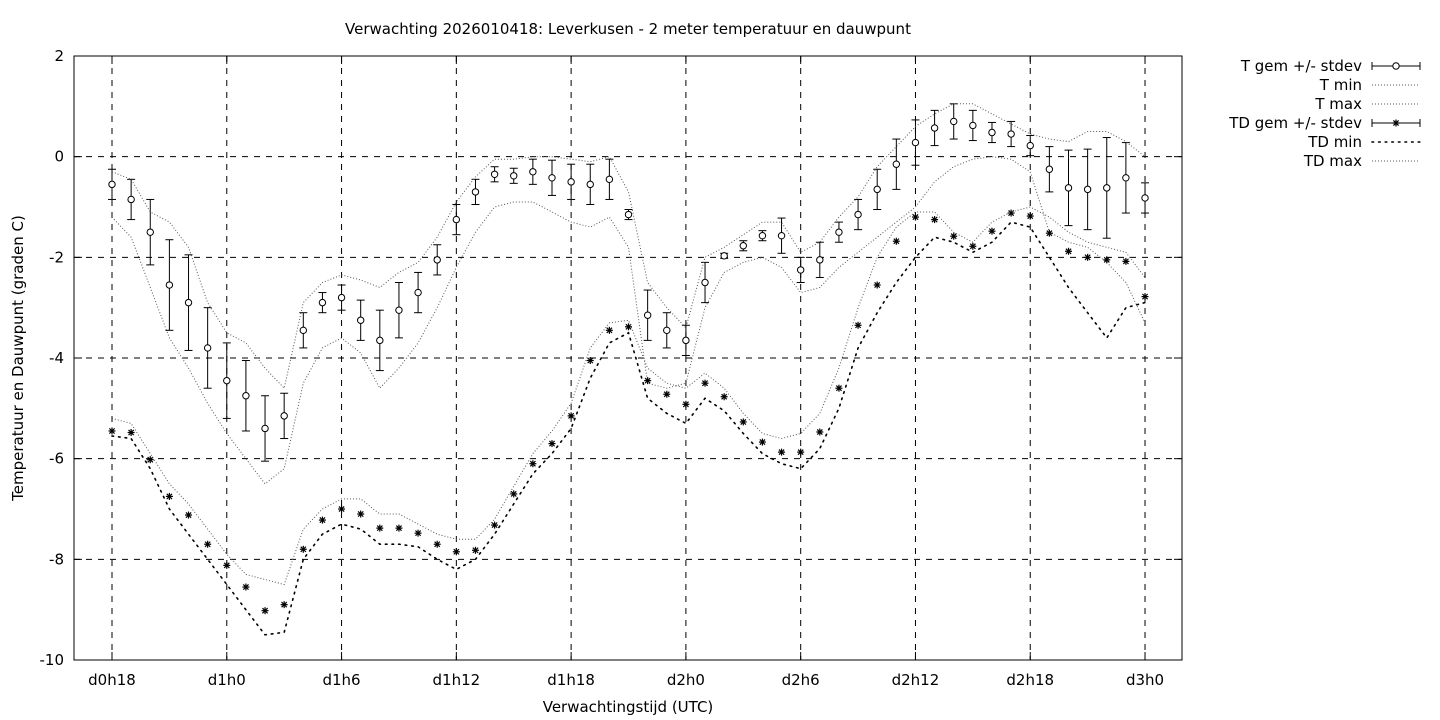  Describe the element at coordinates (112, 680) in the screenshot. I see `x-tick-label: d0h18` at that location.